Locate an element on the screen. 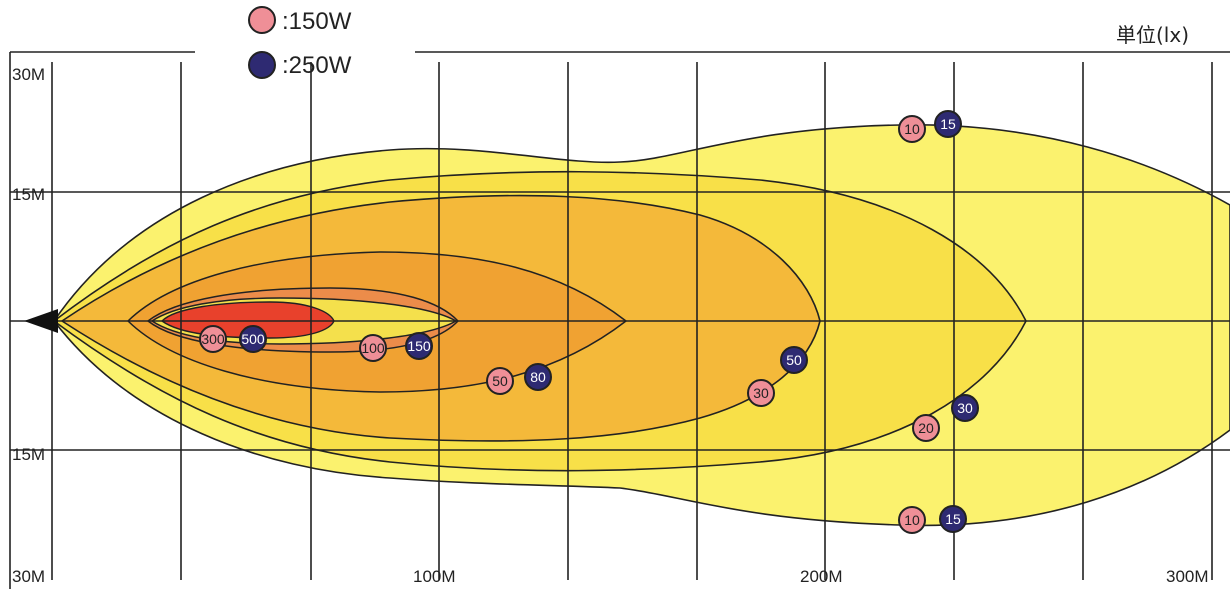  svg-text: 300 is located at coordinates (213, 339).